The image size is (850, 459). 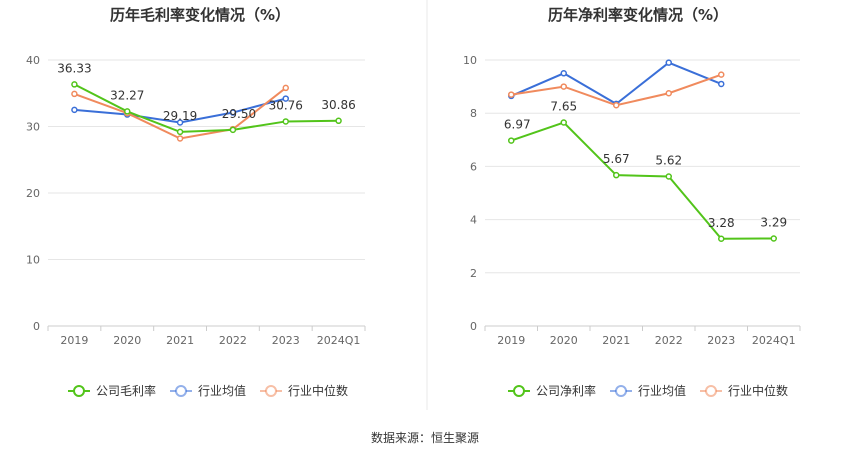 I want to click on legend-label: 公司净利率, so click(x=566, y=390).